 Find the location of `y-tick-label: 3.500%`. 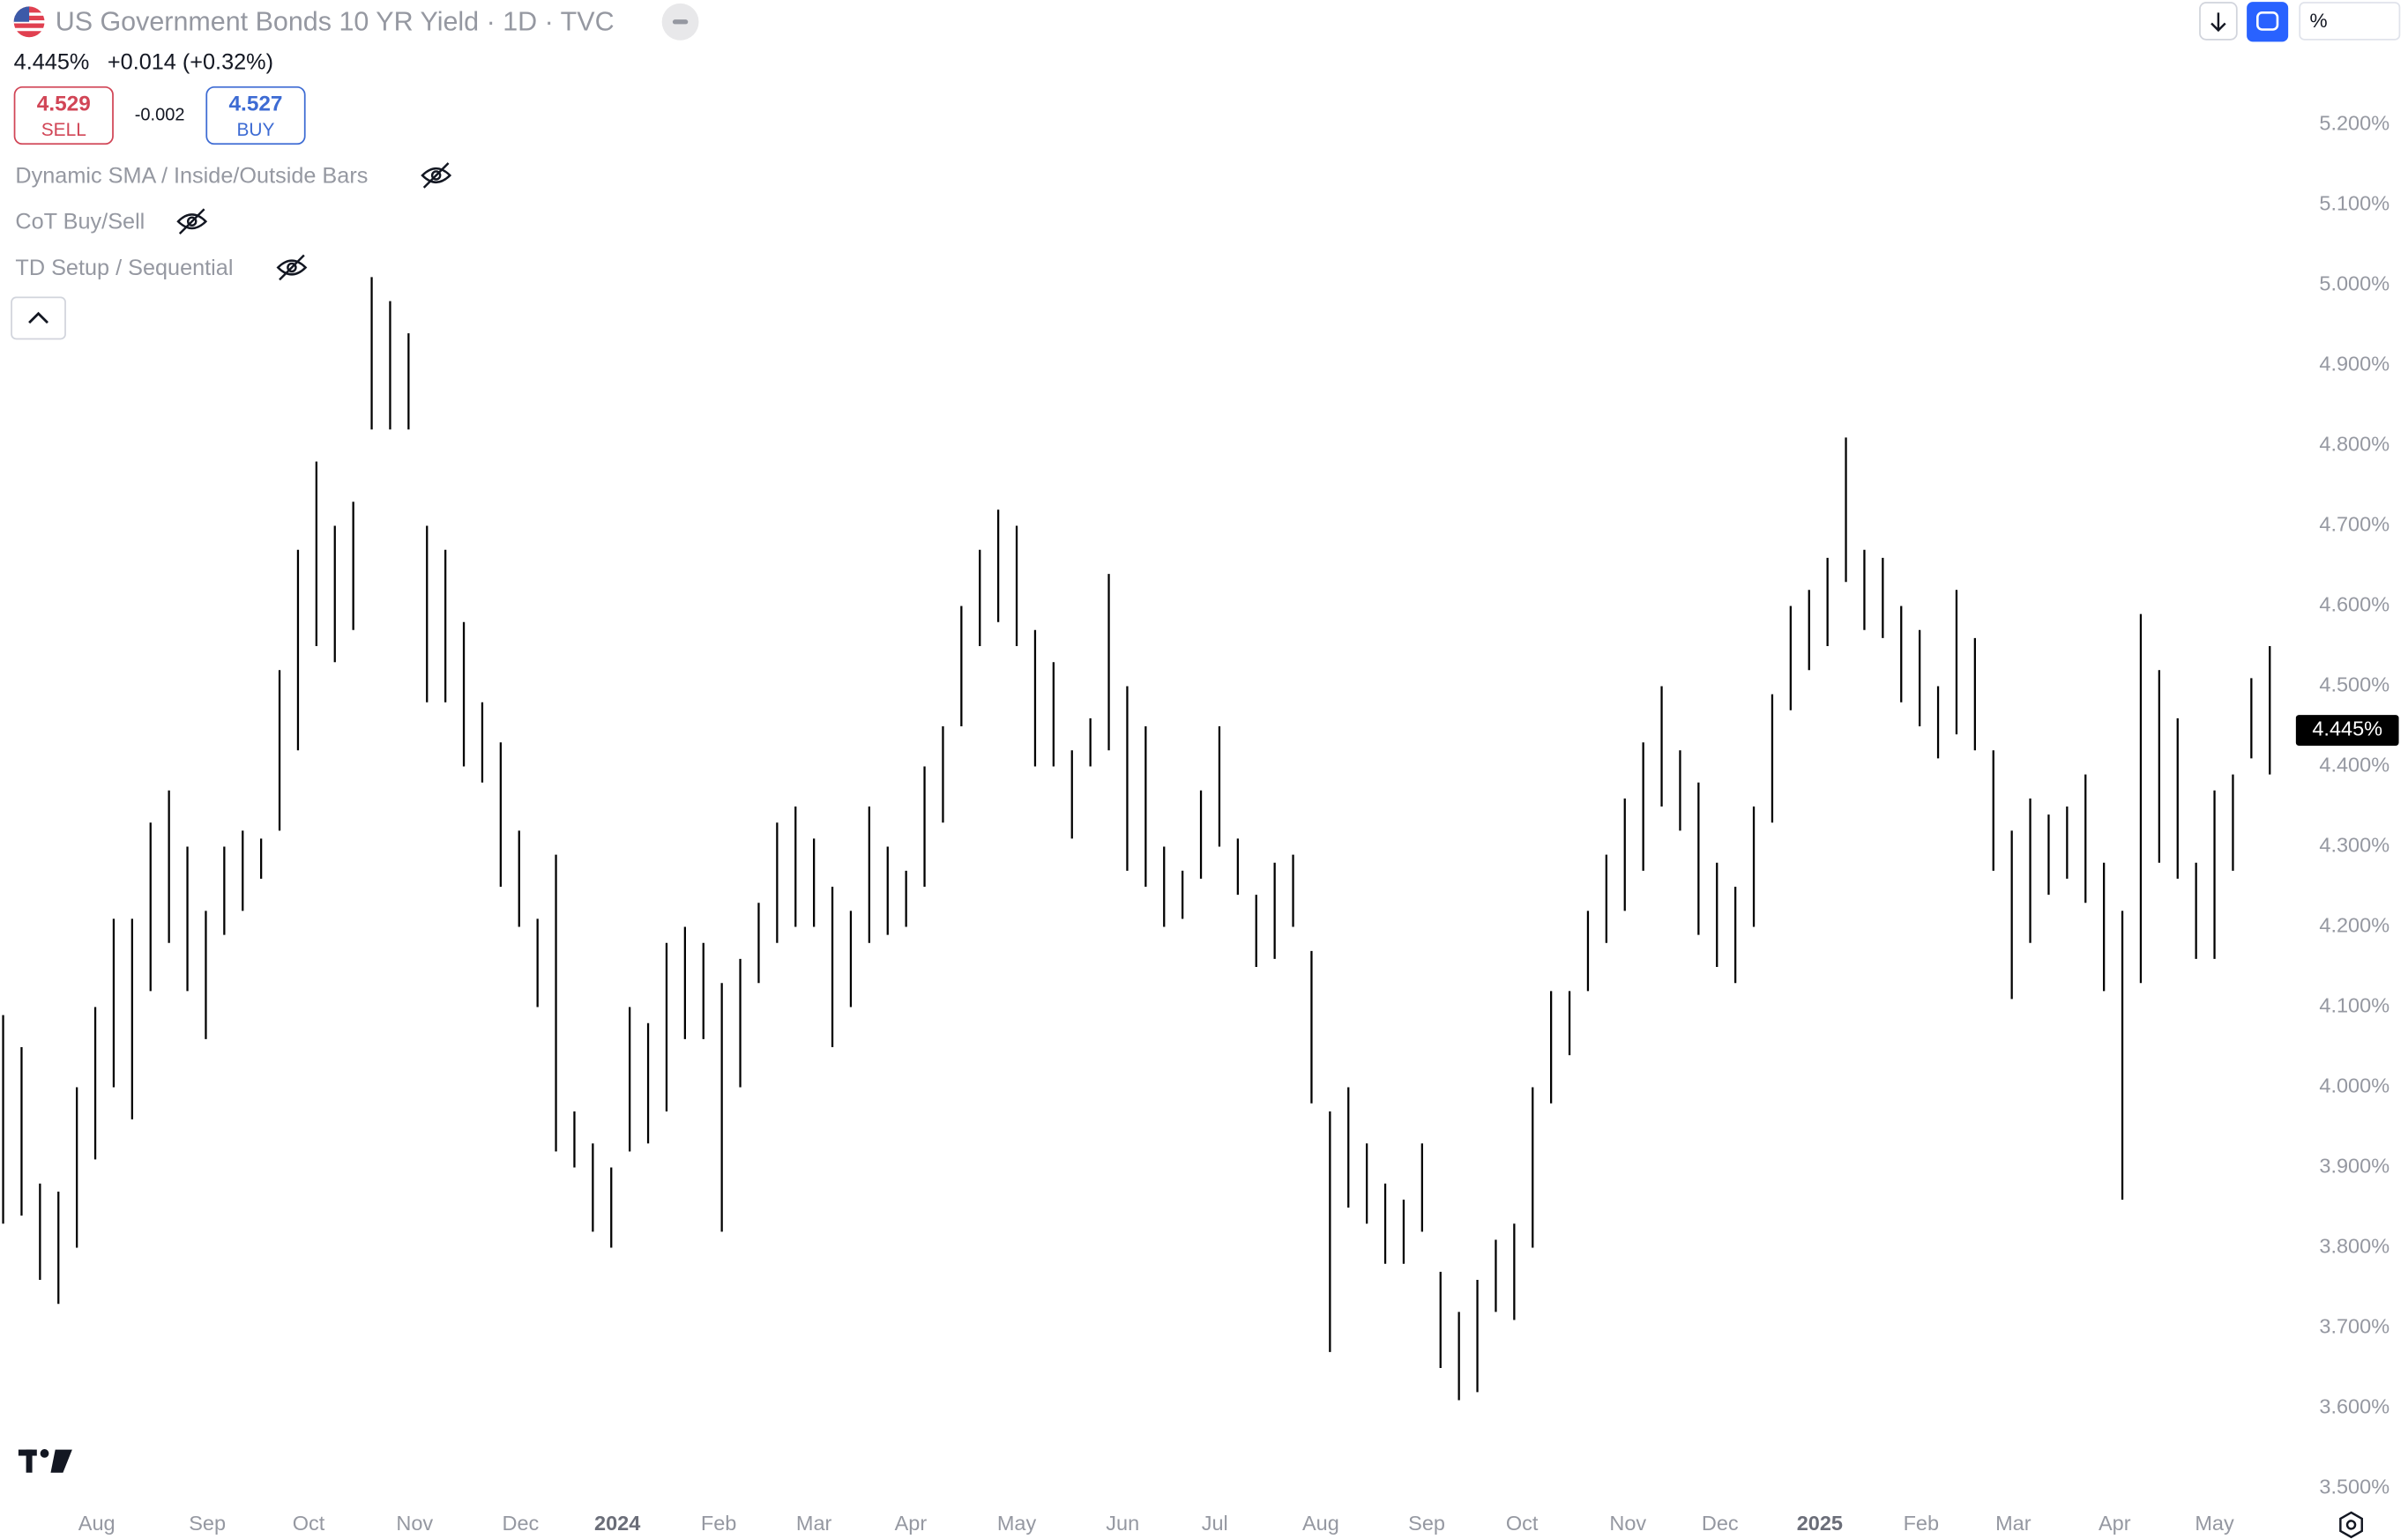

y-tick-label: 3.500% is located at coordinates (2354, 1487).